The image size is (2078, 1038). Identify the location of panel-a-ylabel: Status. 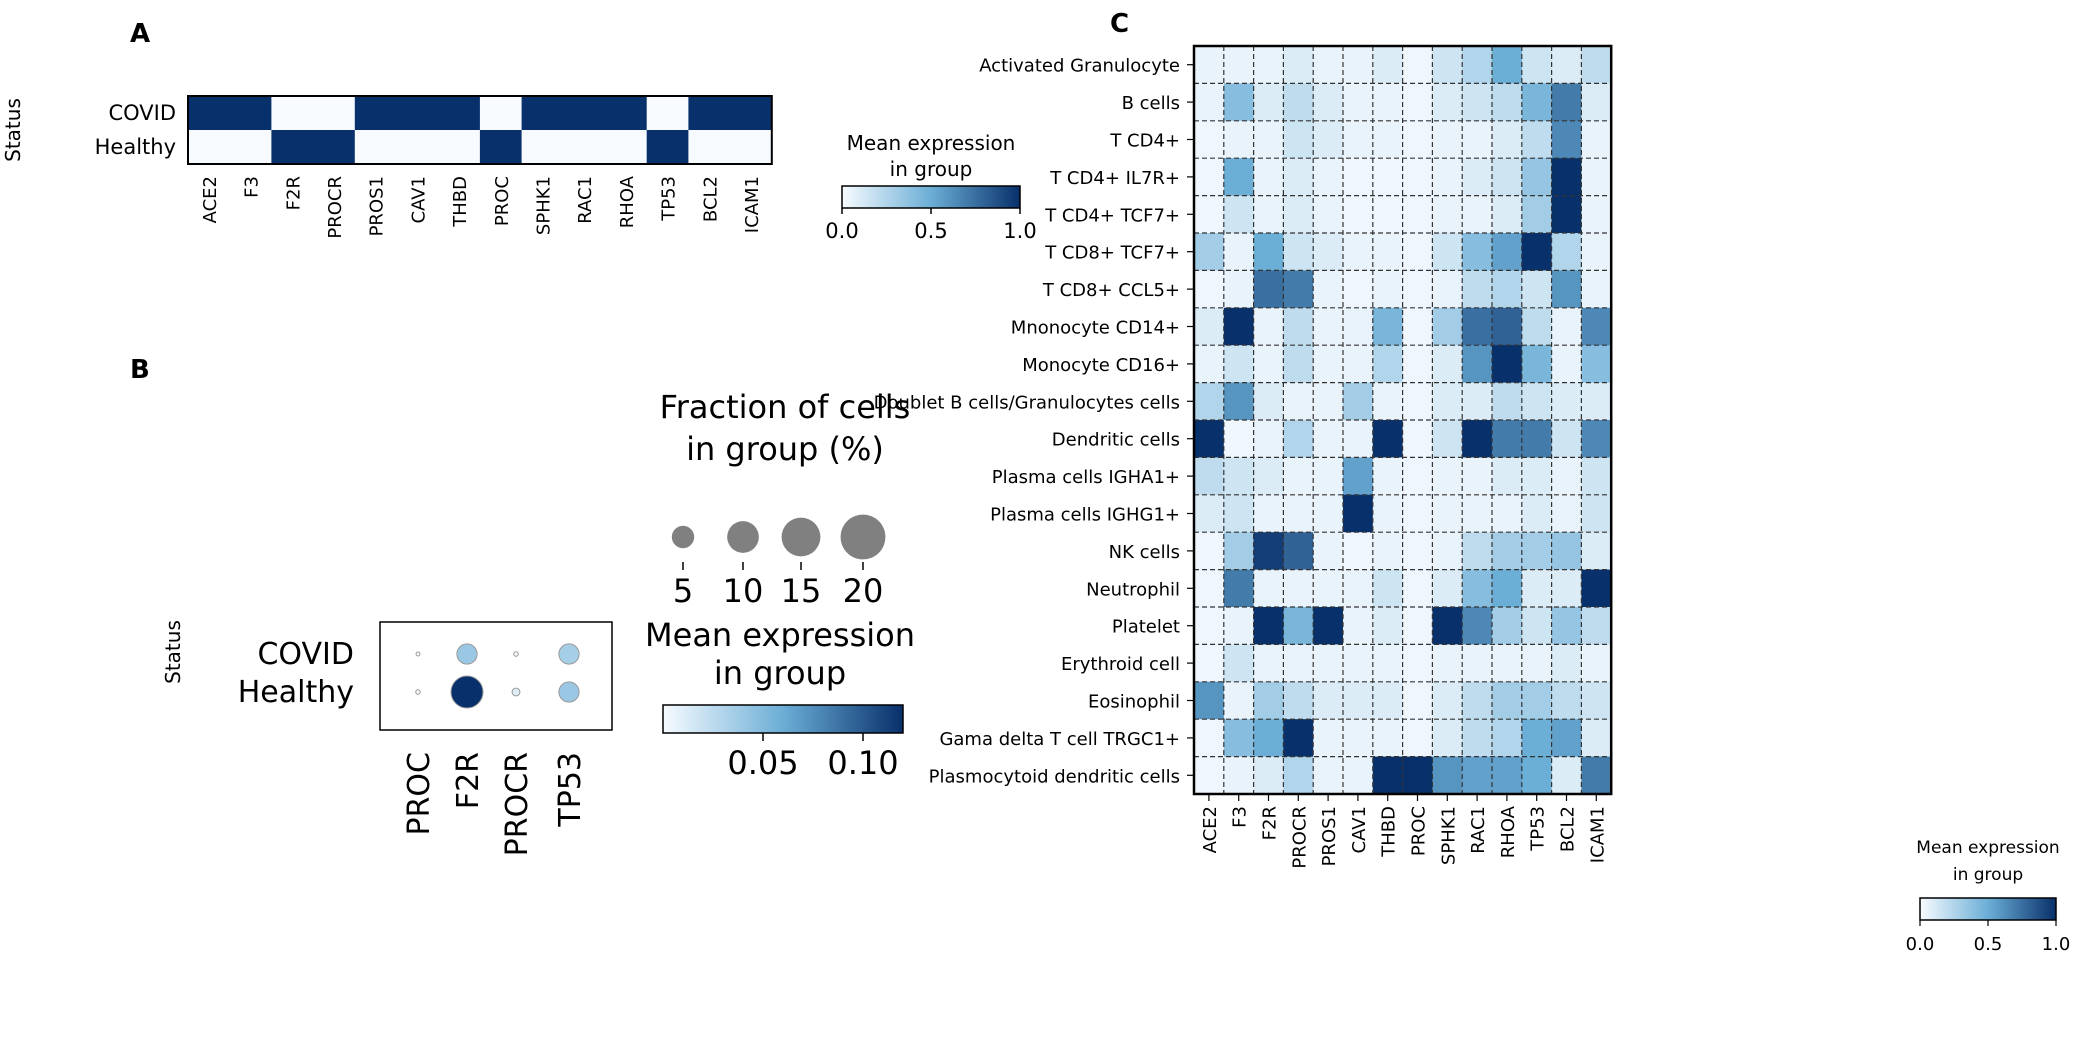
(13, 130).